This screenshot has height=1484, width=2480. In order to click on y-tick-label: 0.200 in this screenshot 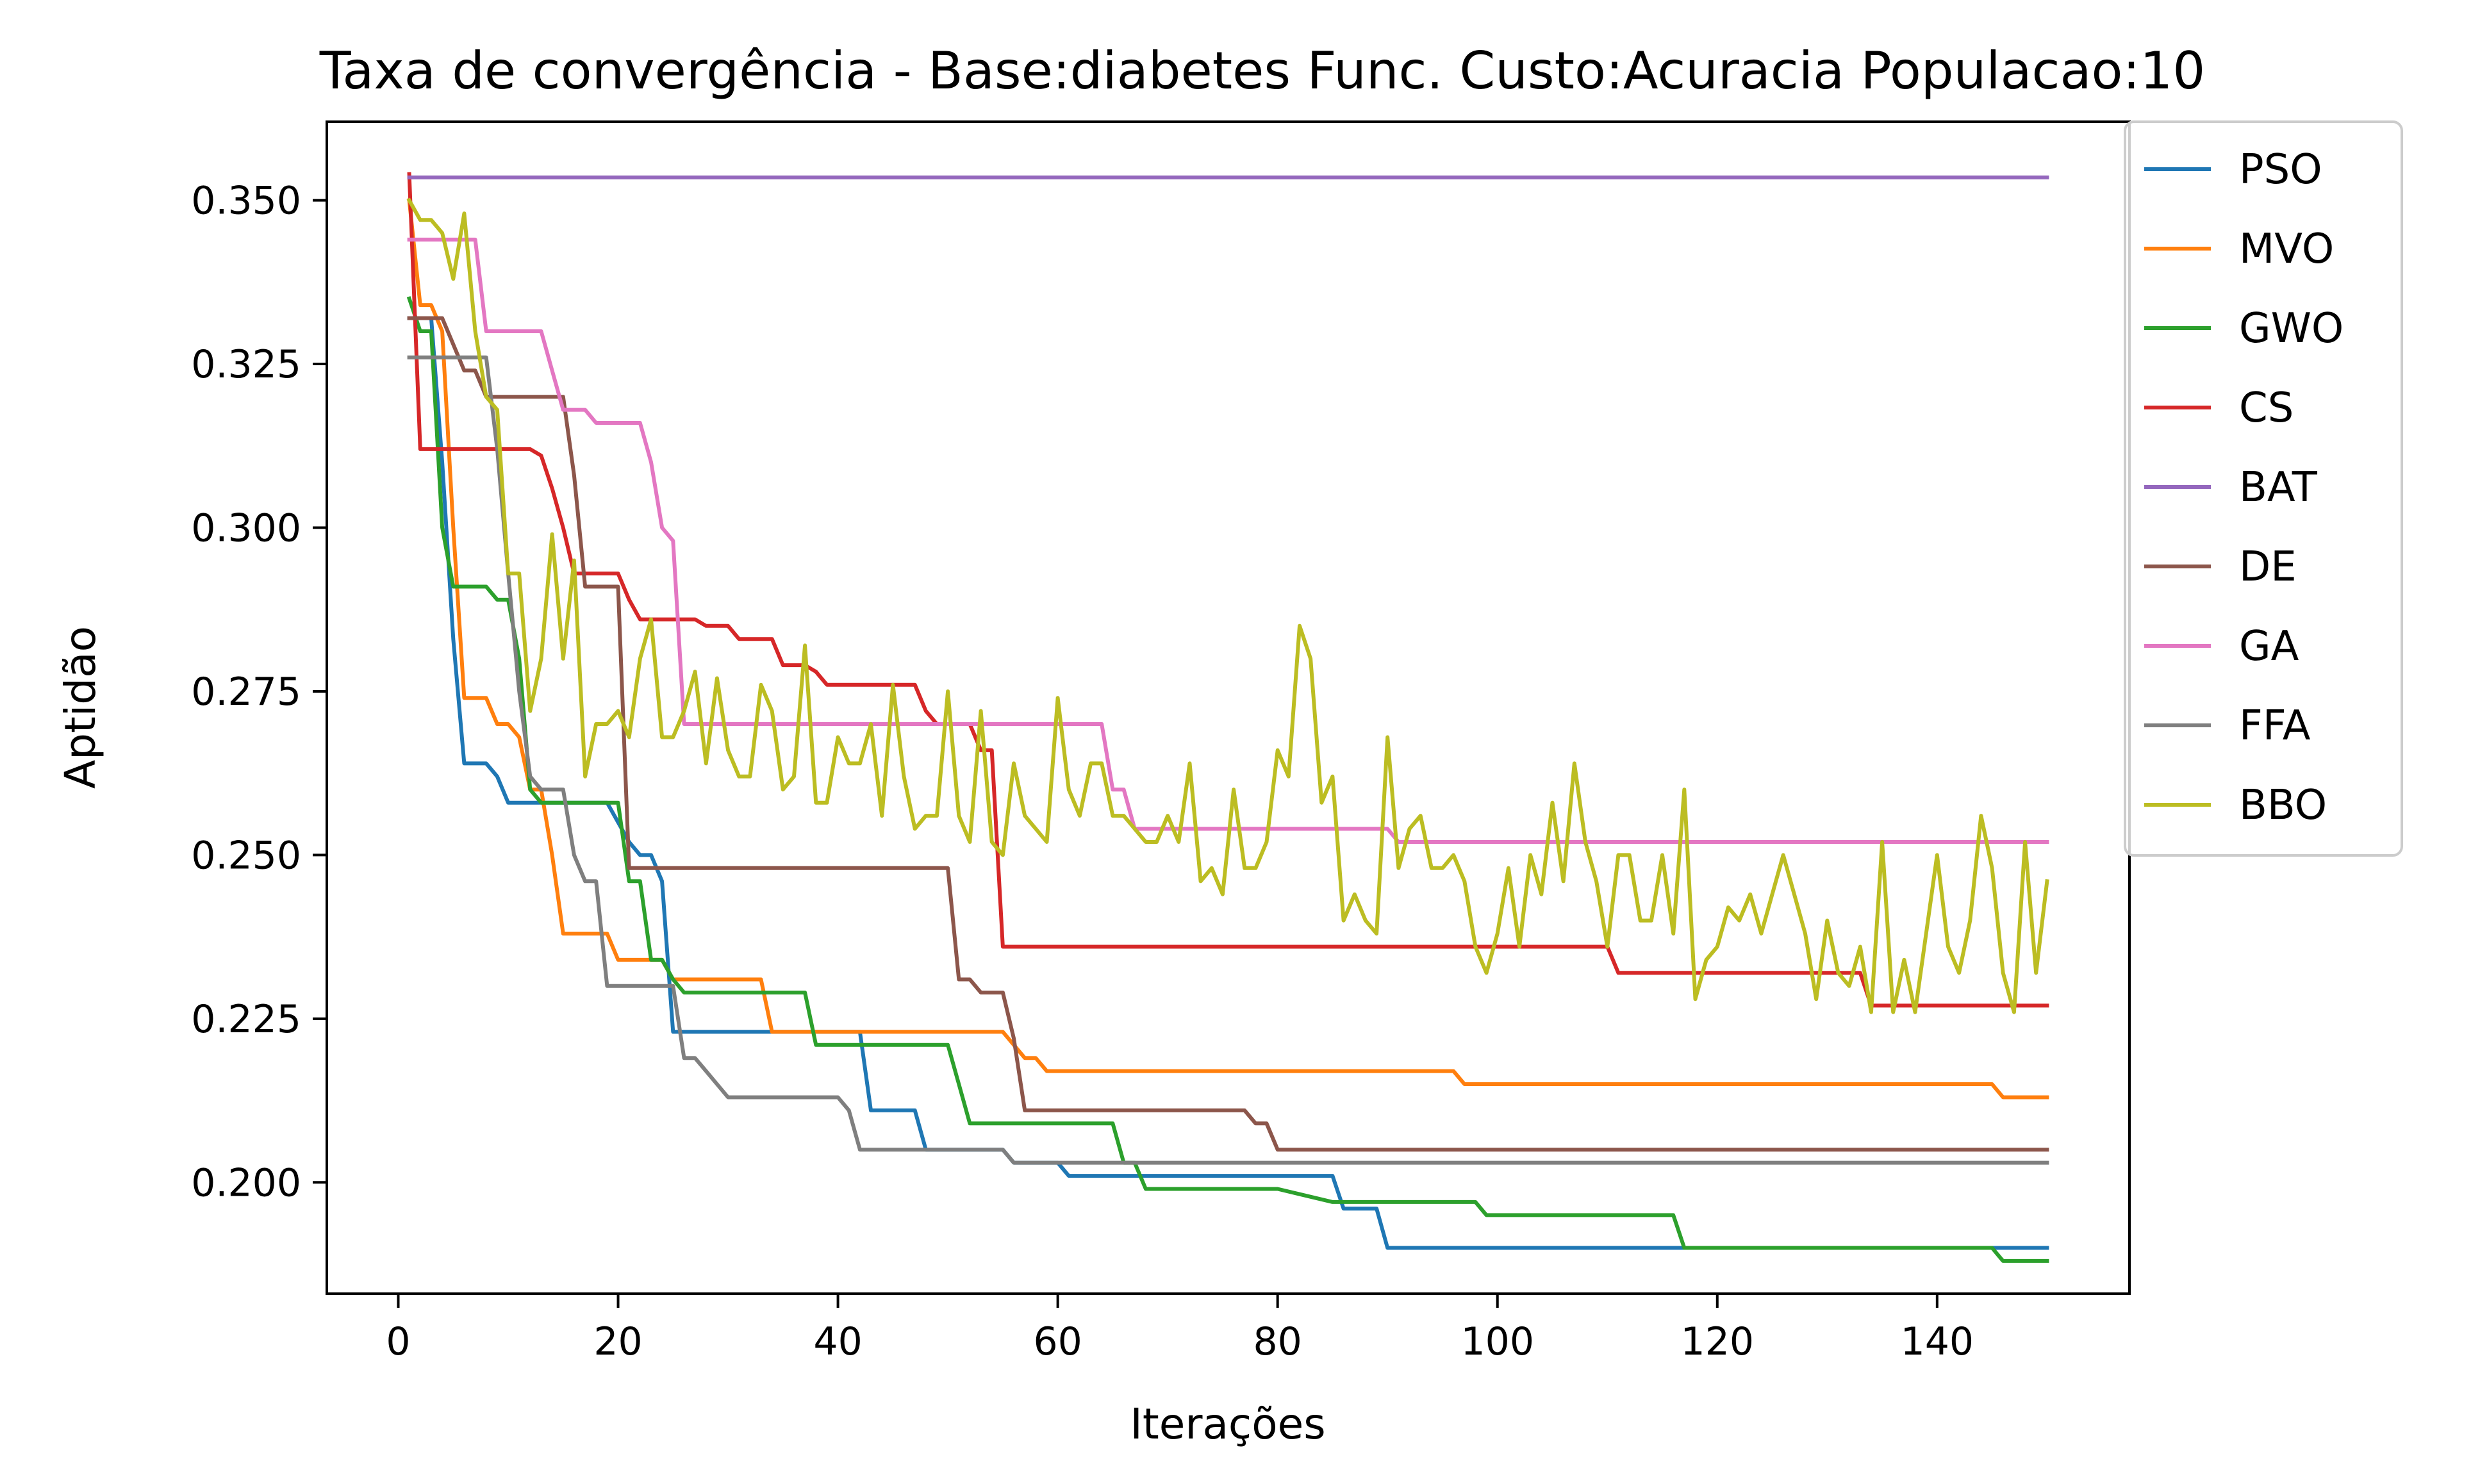, I will do `click(246, 1182)`.